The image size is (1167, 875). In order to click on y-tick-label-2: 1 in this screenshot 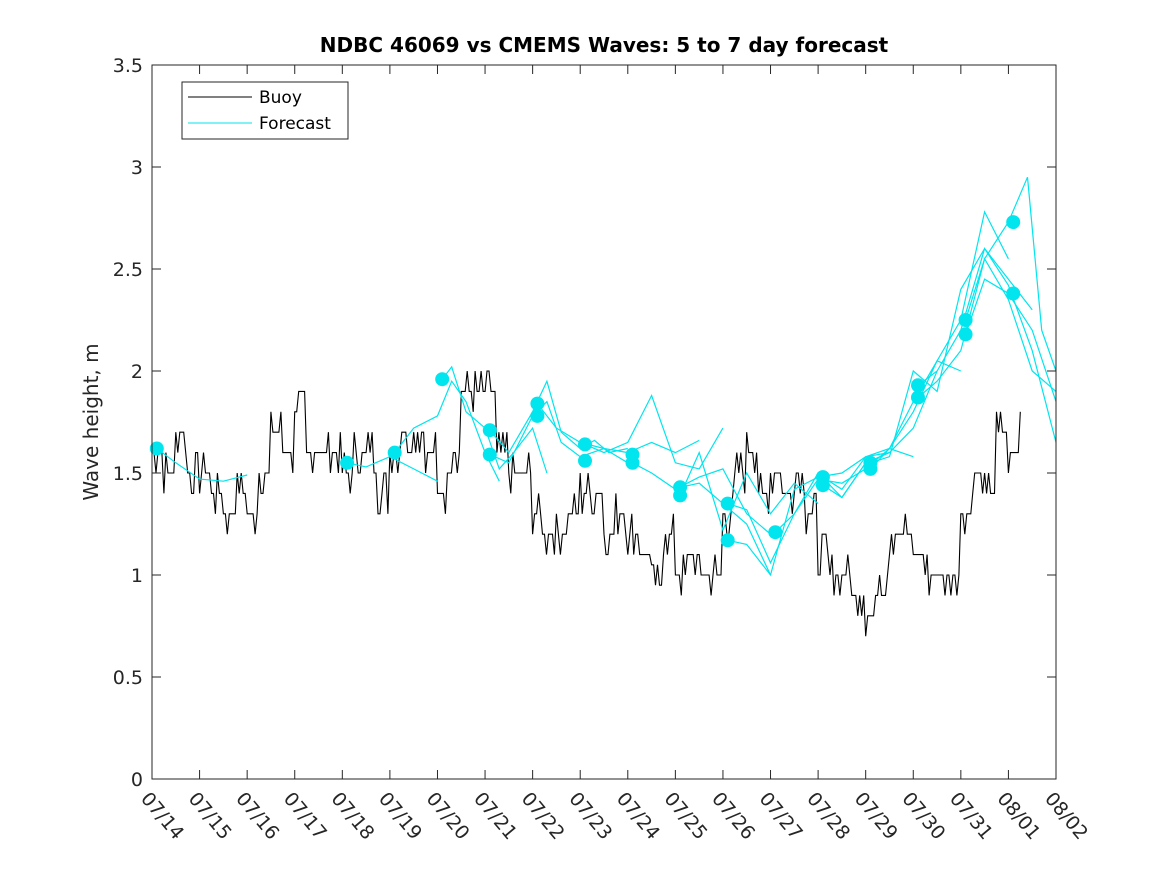, I will do `click(137, 576)`.